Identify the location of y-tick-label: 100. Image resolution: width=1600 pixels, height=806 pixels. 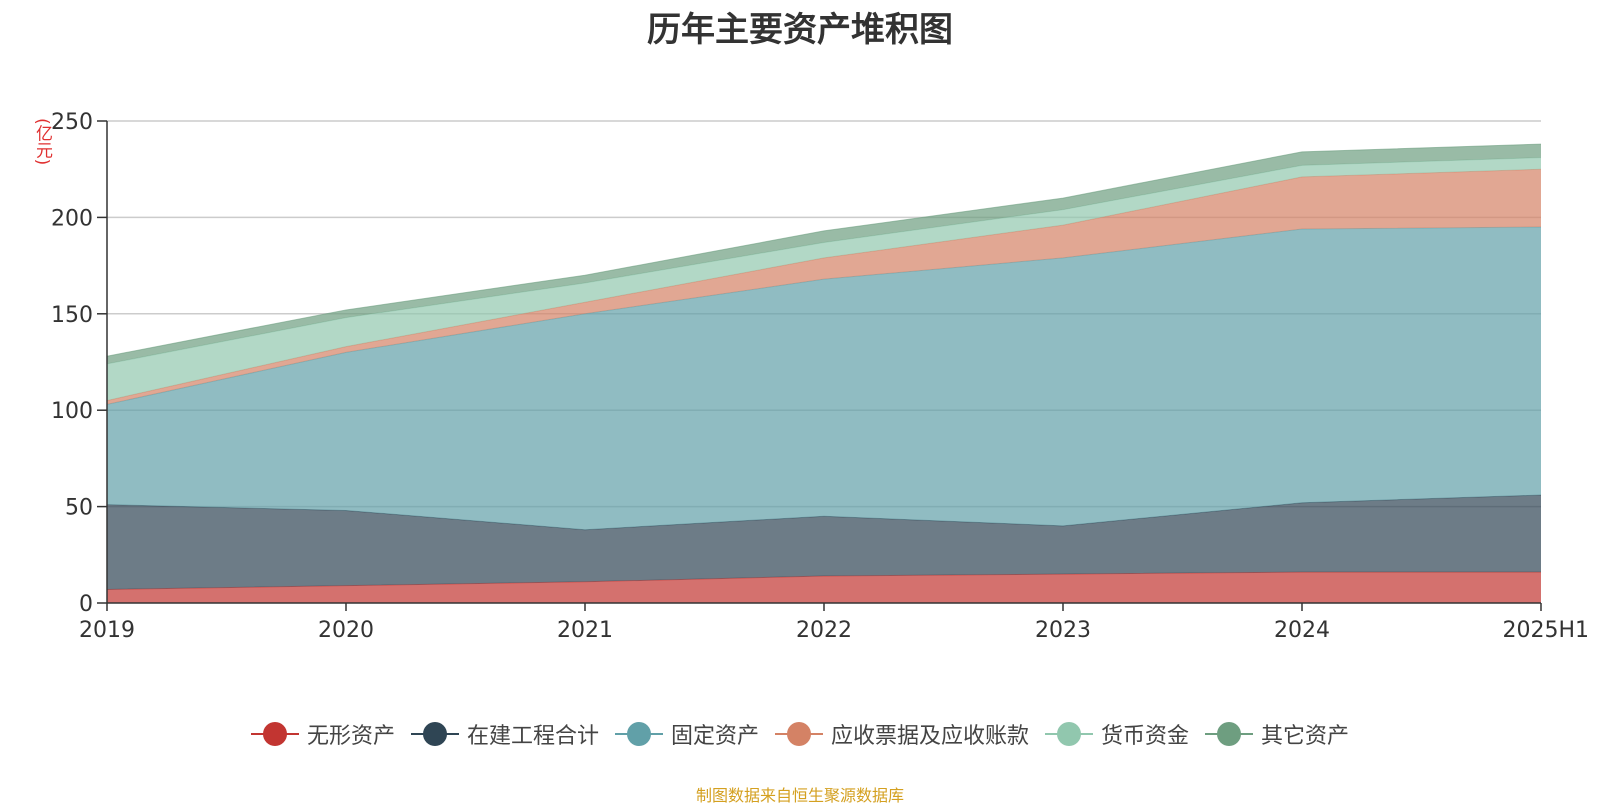
(72, 411).